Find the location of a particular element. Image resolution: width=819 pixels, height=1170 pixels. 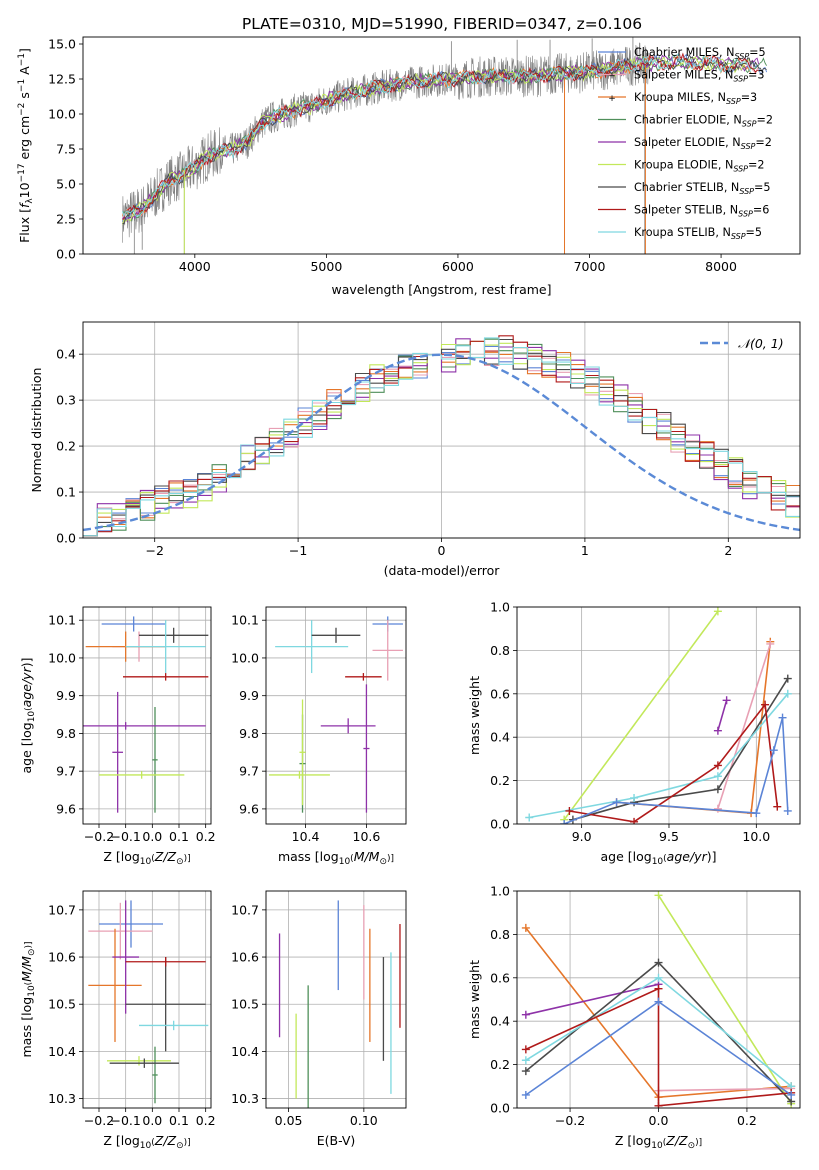

x-tick-label: −0.1 is located at coordinates (125, 1120).